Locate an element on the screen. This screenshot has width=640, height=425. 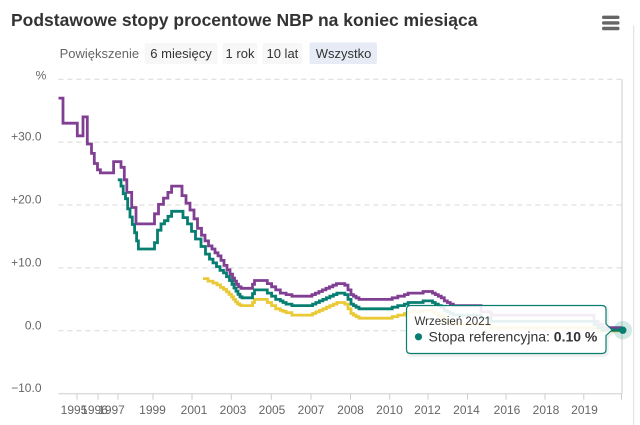
svg-text: 6 miesięcy is located at coordinates (181, 53).